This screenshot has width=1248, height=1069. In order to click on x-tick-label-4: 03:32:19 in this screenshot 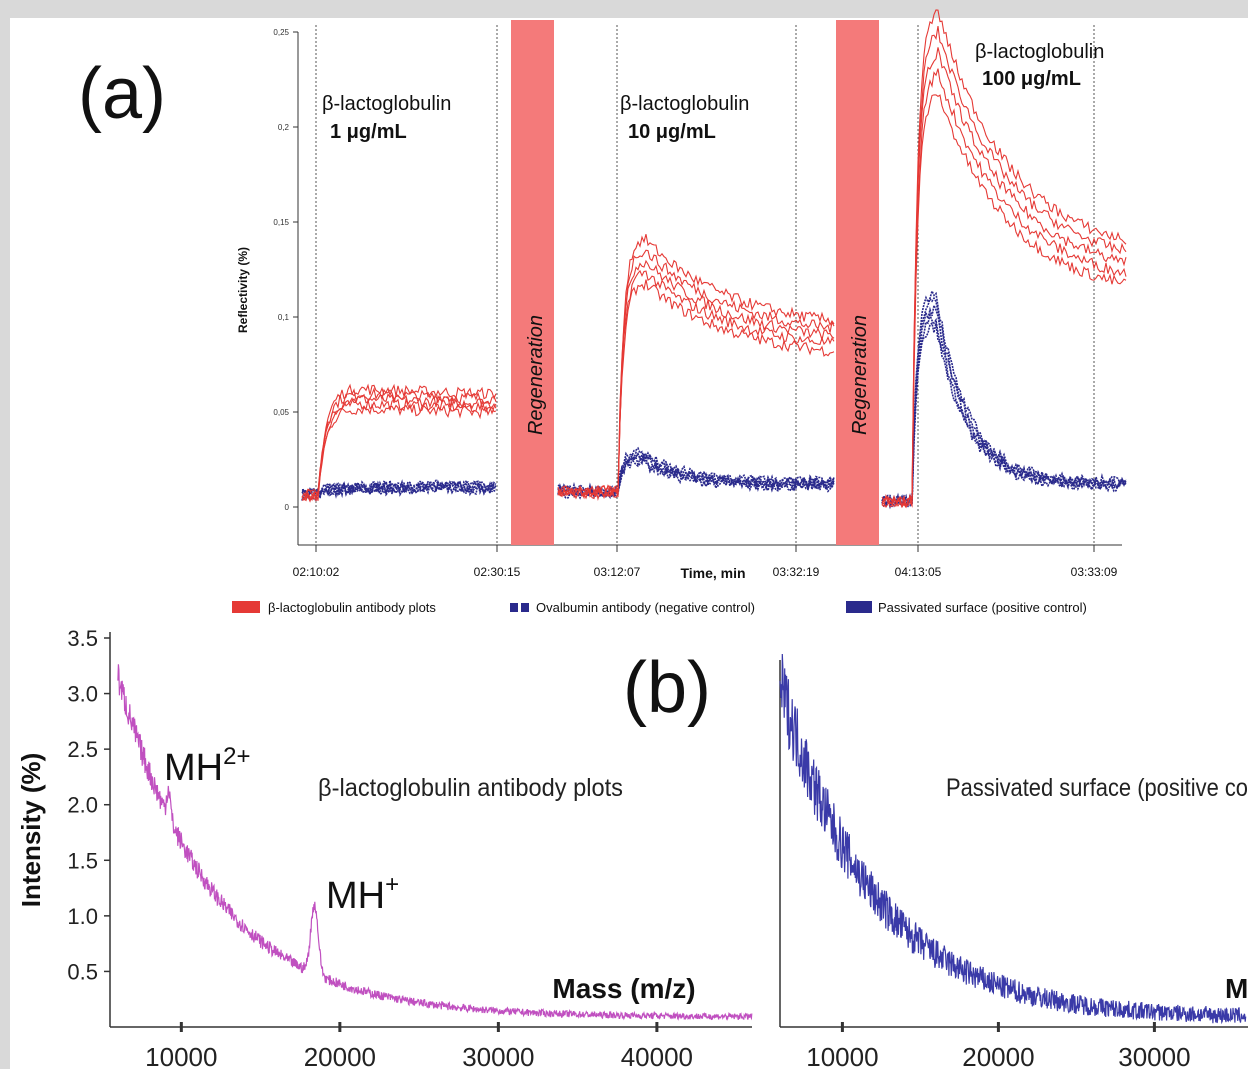, I will do `click(796, 572)`.